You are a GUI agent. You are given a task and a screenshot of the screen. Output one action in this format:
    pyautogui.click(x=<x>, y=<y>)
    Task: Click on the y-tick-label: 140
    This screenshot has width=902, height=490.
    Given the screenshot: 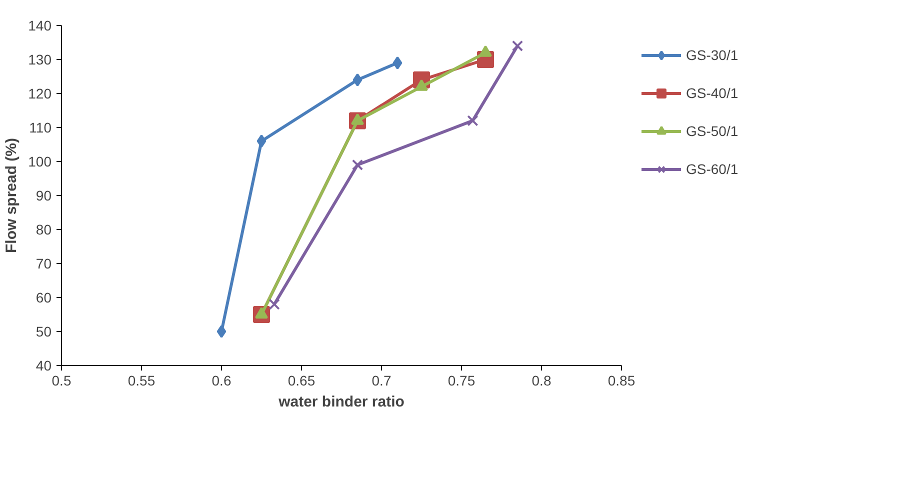 What is the action you would take?
    pyautogui.click(x=40, y=26)
    